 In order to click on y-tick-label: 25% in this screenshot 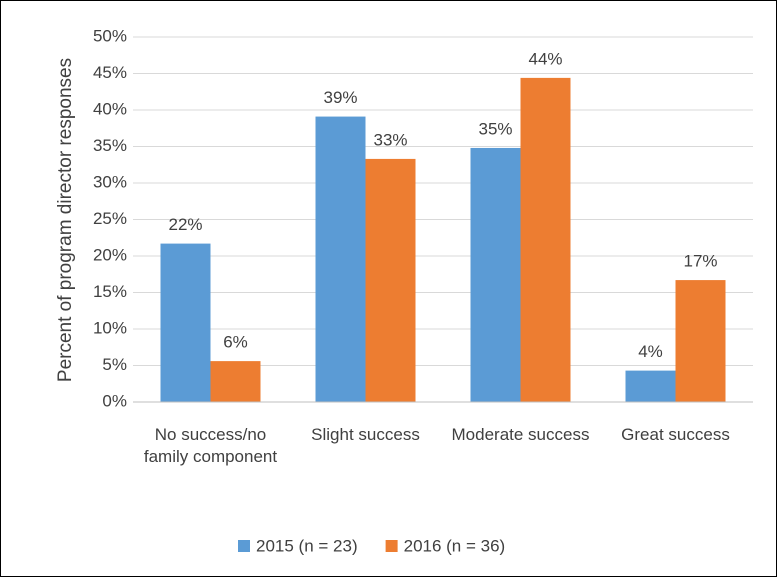, I will do `click(110, 218)`.